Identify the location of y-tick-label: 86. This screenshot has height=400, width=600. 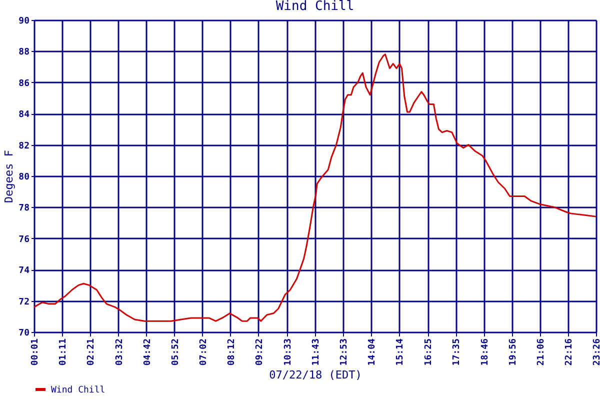
(24, 83).